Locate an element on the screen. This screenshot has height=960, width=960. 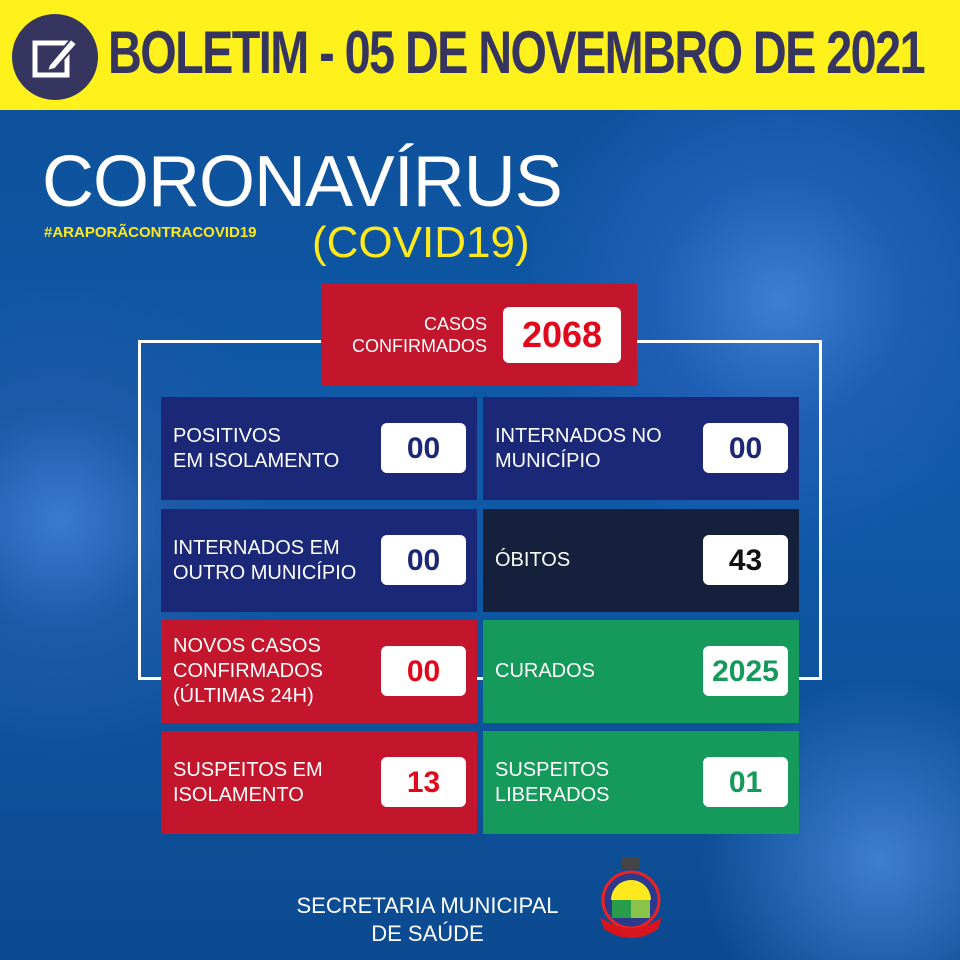
stat-label: POSITIVOS EM ISOLAMENTO is located at coordinates (256, 449).